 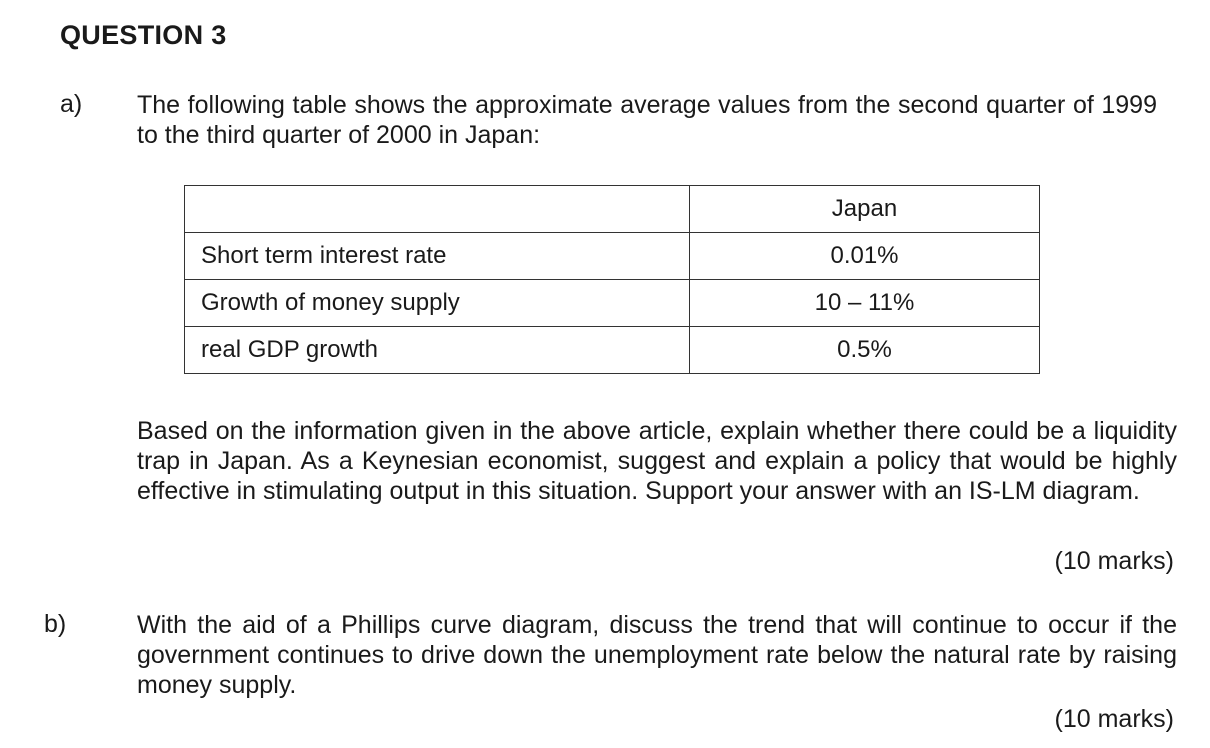 What do you see at coordinates (71, 104) in the screenshot?
I see `part-a-letter: a)` at bounding box center [71, 104].